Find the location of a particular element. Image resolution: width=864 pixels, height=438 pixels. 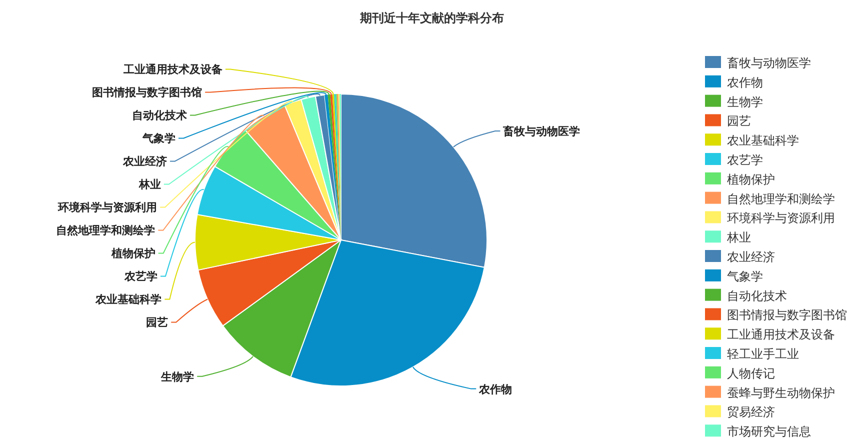

legend-label: 生物学 is located at coordinates (745, 101).